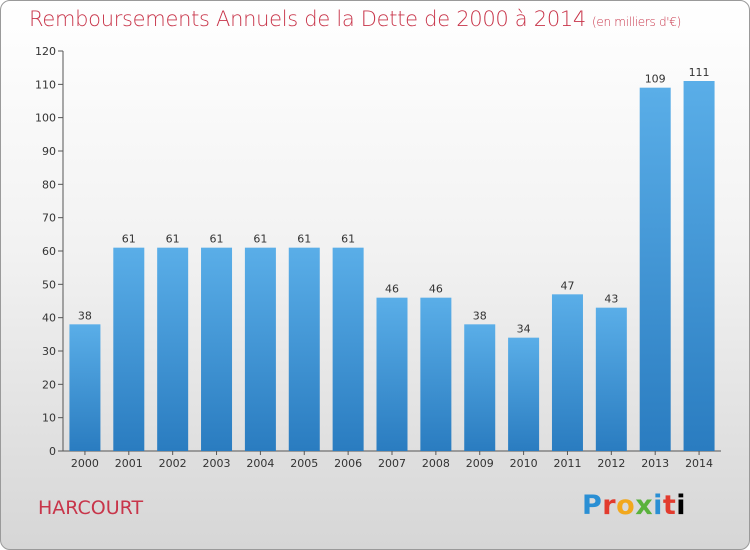 This screenshot has width=750, height=550. Describe the element at coordinates (49, 351) in the screenshot. I see `y-tick-label: 30` at that location.